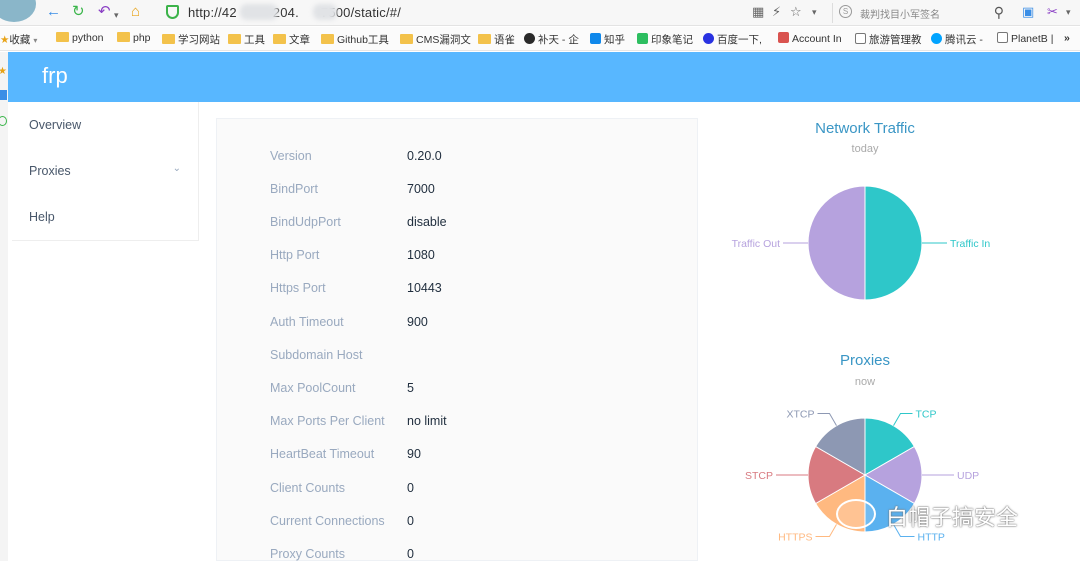 This screenshot has height=567, width=1080. Describe the element at coordinates (496, 39) in the screenshot. I see `bookmark-yuque: 语雀` at that location.